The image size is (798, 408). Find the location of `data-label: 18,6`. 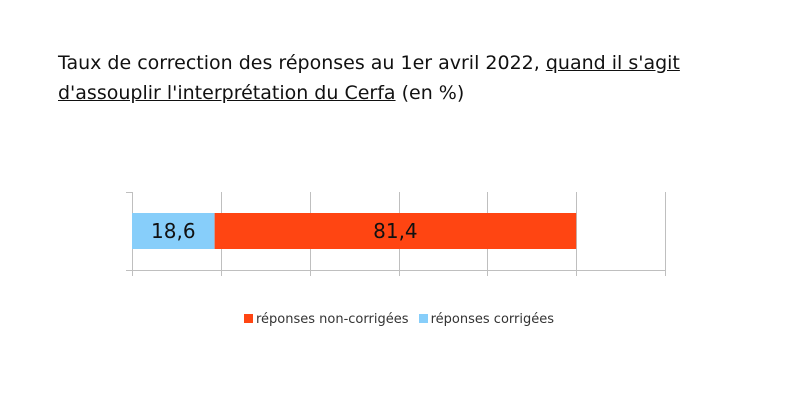

data-label: 18,6 is located at coordinates (173, 231).